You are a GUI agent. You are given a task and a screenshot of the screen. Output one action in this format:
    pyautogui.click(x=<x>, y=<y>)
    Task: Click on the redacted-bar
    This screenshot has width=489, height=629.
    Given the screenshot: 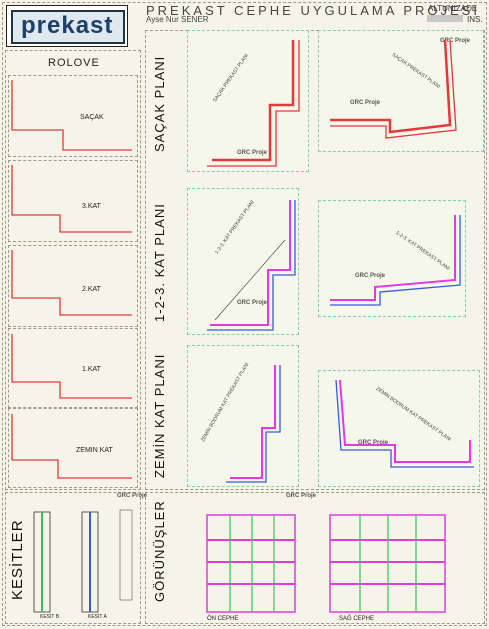 What is the action you would take?
    pyautogui.click(x=445, y=18)
    